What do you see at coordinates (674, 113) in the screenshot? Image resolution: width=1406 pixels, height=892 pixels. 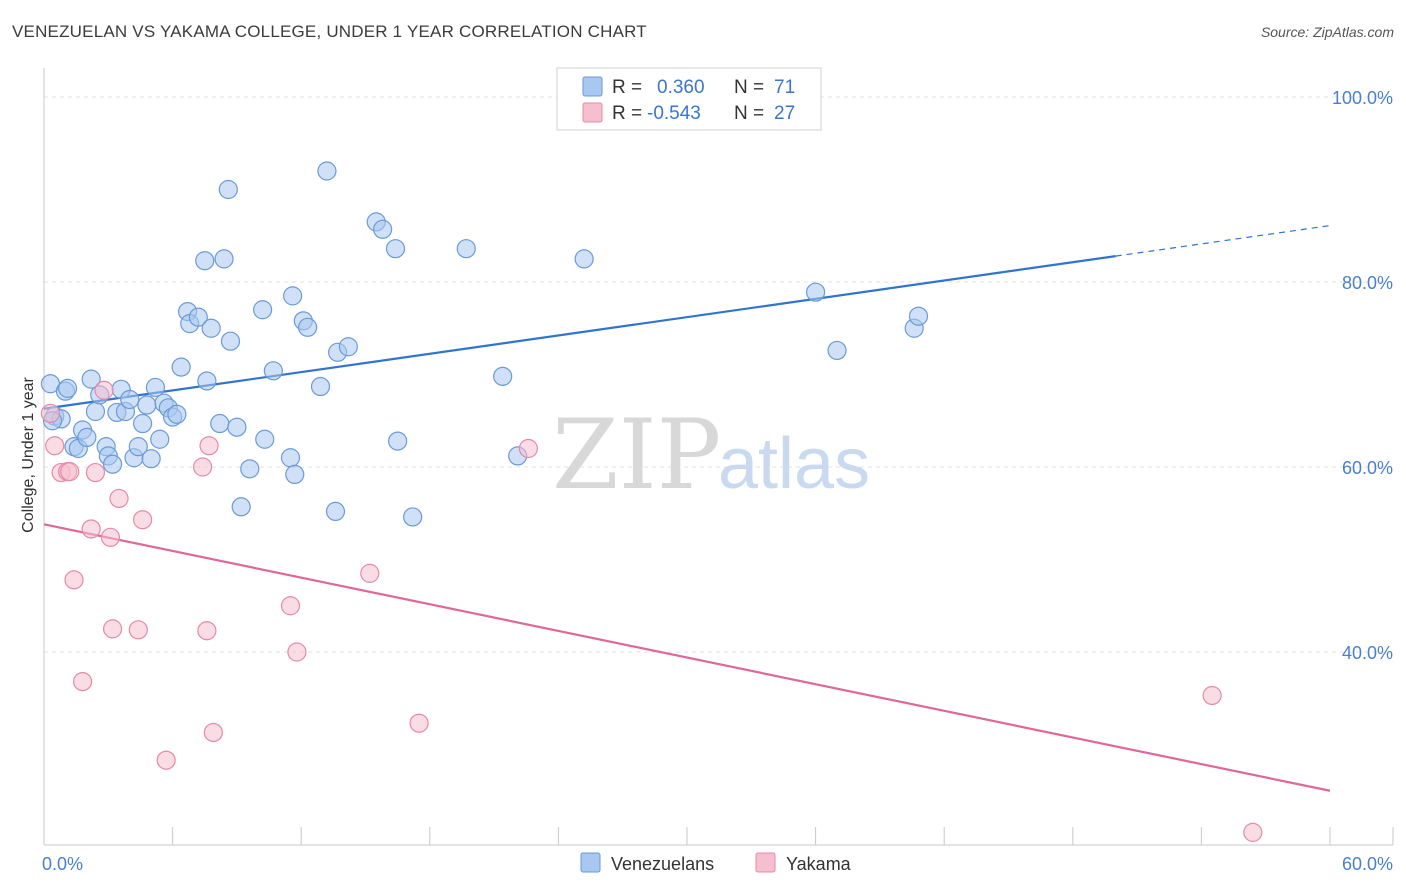 I see `legend-r-value-2: -0.543` at bounding box center [674, 113].